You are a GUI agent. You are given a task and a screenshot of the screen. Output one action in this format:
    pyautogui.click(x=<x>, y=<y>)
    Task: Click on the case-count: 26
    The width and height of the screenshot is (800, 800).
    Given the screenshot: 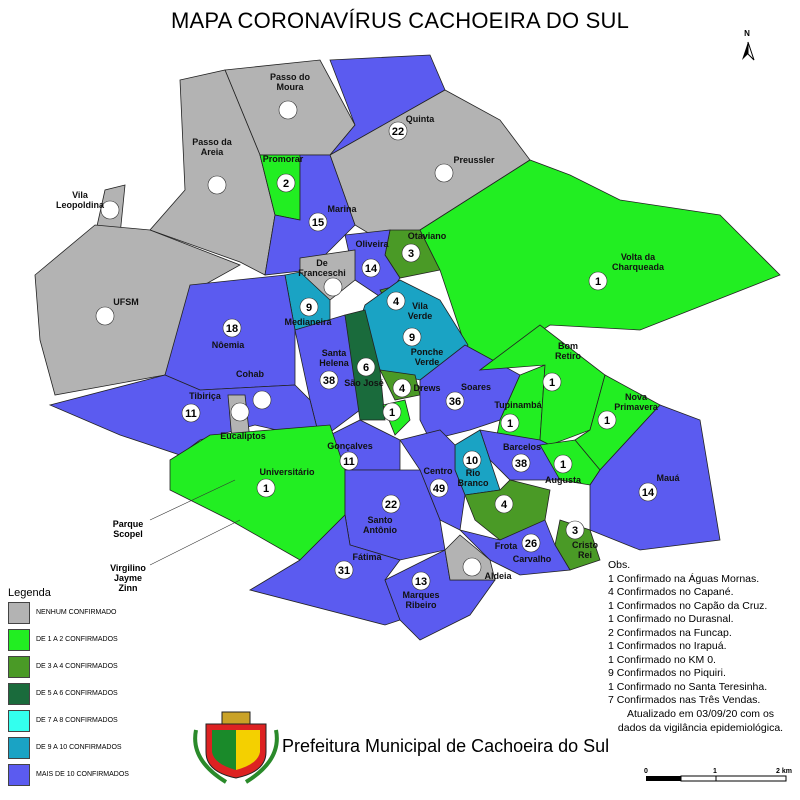 What is the action you would take?
    pyautogui.click(x=531, y=544)
    